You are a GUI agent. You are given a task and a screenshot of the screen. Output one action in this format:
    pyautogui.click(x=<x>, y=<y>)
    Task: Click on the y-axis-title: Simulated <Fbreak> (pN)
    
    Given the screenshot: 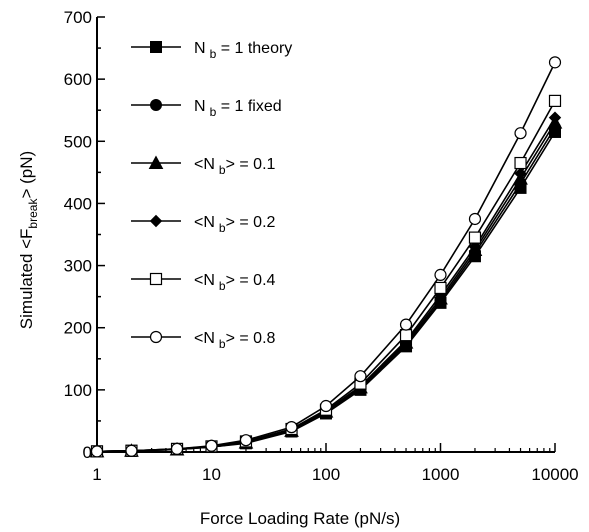 What is the action you would take?
    pyautogui.click(x=28, y=240)
    